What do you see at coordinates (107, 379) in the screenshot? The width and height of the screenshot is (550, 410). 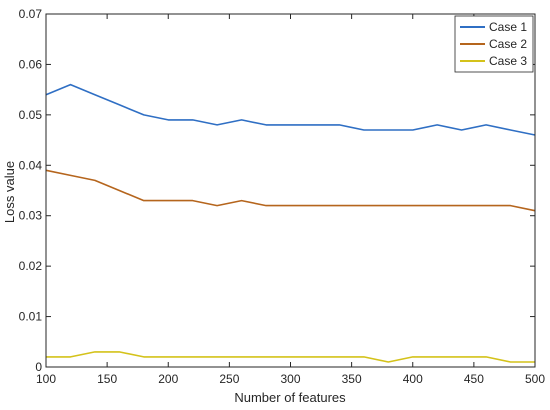 I see `x-tick-label: 150` at bounding box center [107, 379].